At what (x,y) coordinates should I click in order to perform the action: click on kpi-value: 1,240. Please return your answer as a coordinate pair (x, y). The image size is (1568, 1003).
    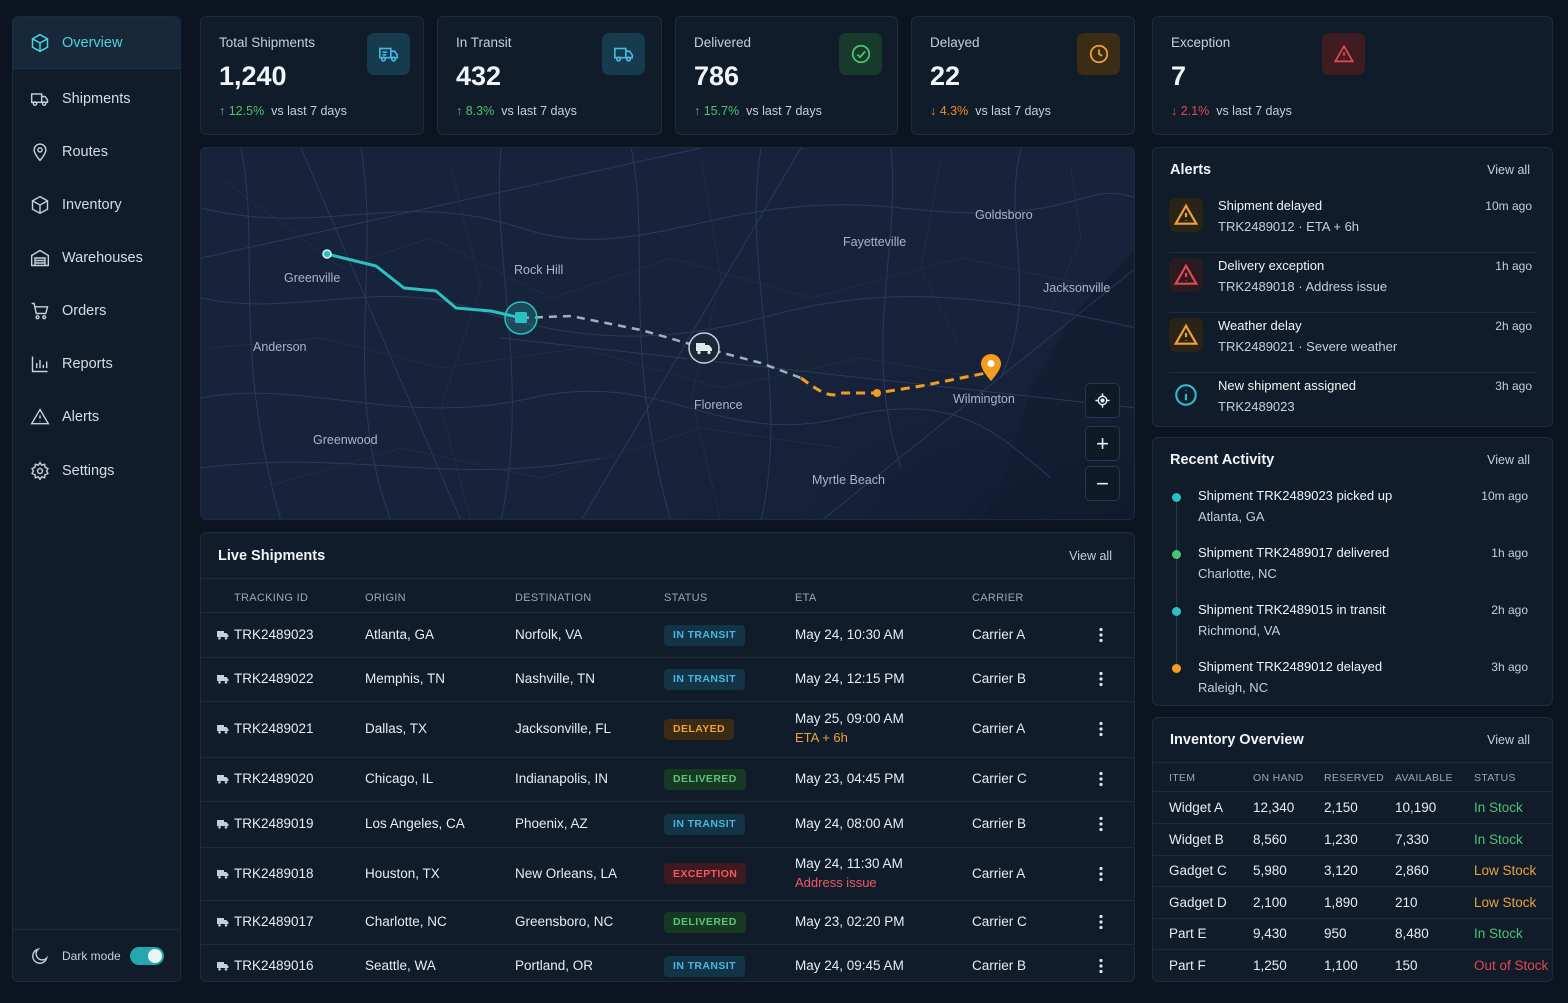
    Looking at the image, I should click on (253, 76).